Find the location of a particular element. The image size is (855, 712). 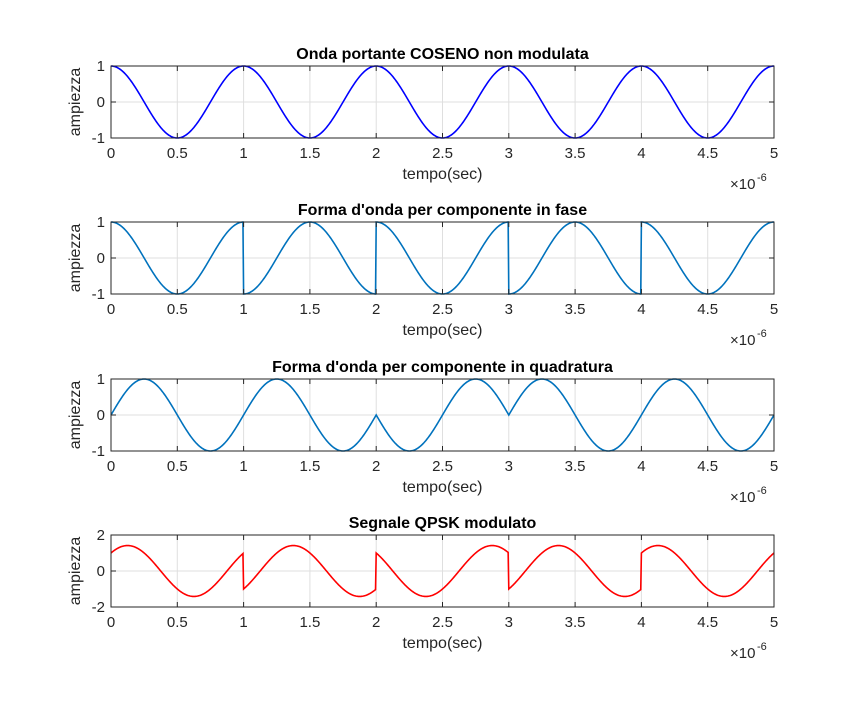

subplot-1-xtick-label-2: 1 is located at coordinates (243, 153).